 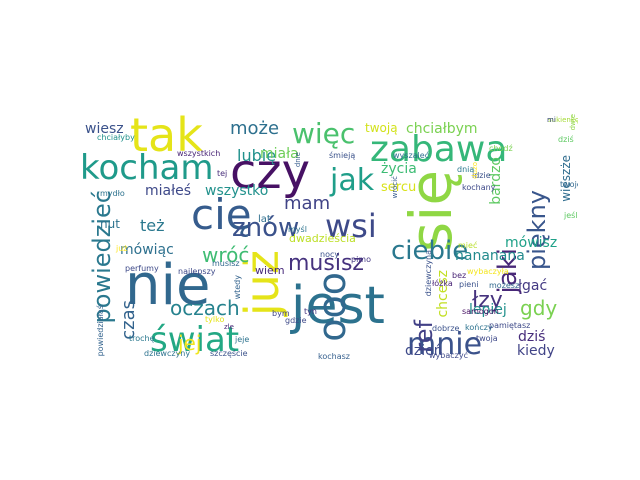 I want to click on cloud-word: może, so click(x=255, y=128).